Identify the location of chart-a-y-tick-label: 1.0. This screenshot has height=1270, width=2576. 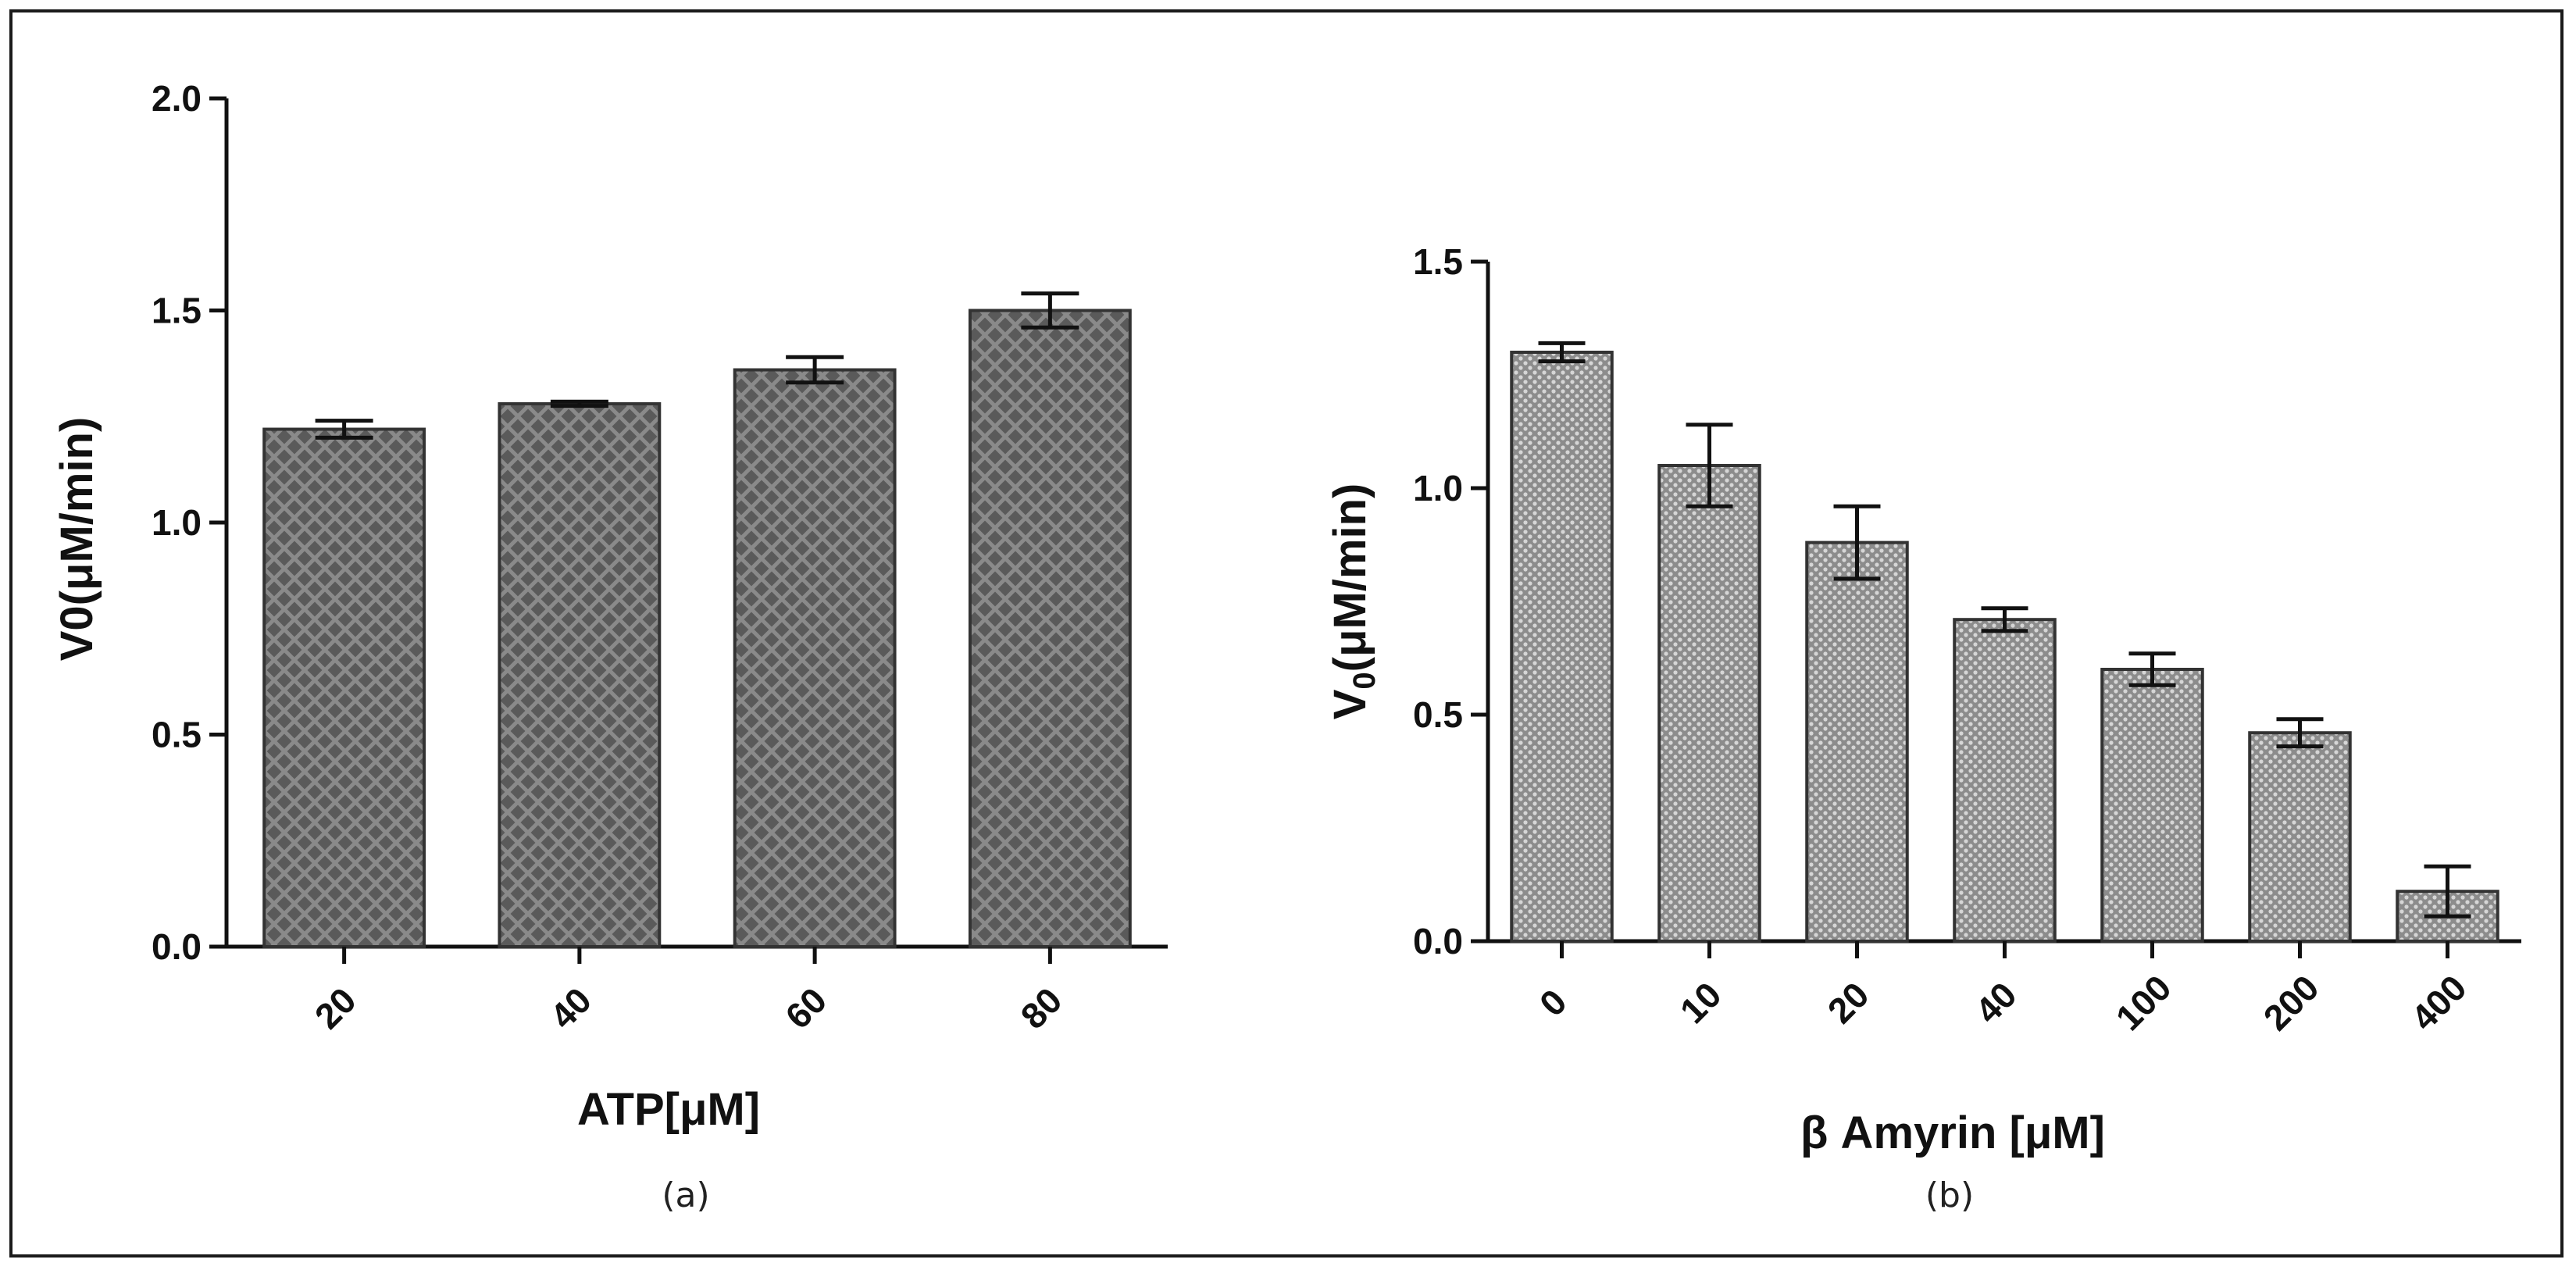
(177, 522).